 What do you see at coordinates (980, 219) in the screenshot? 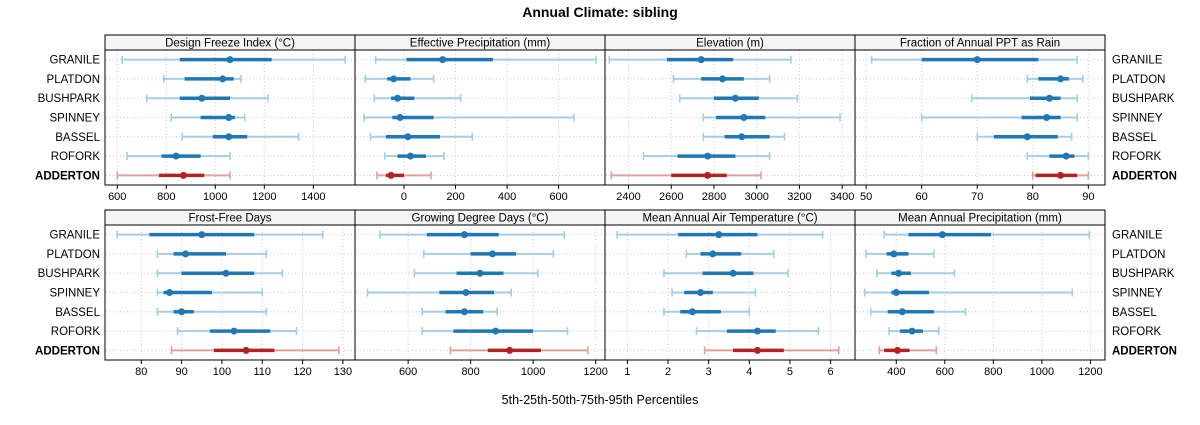
I see `panel-title: Mean Annual Precipitation (mm)` at bounding box center [980, 219].